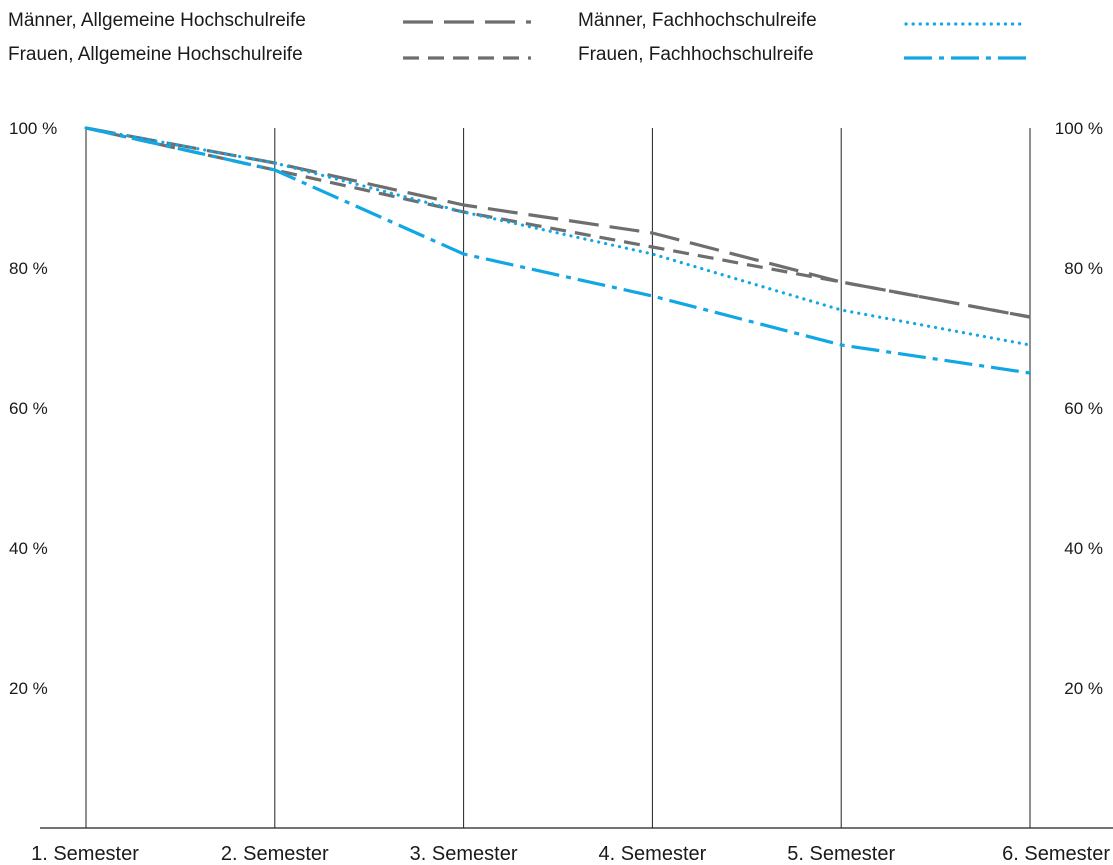 Image resolution: width=1113 pixels, height=865 pixels. Describe the element at coordinates (28, 408) in the screenshot. I see `y-tick-label-left: 60 %` at that location.